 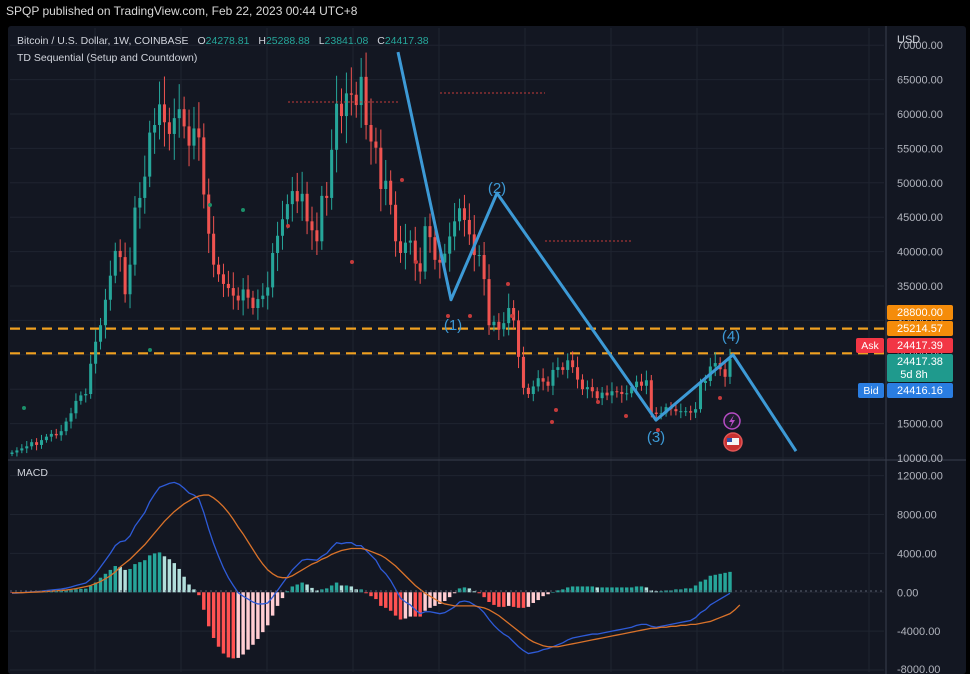 I want to click on bid-tag-label: Bid, so click(x=870, y=391).